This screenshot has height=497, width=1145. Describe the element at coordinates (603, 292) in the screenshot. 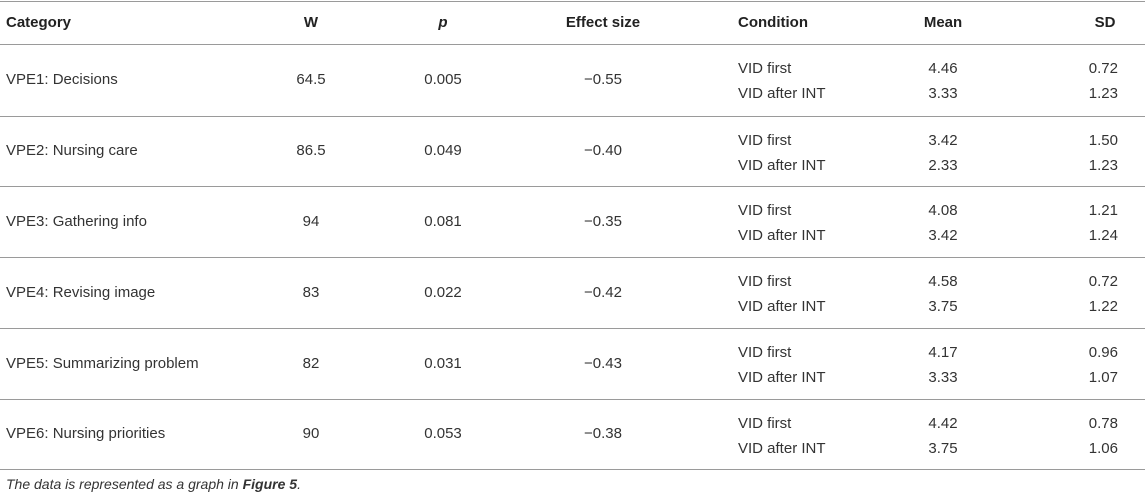

I see `effect-size: −0.42` at that location.